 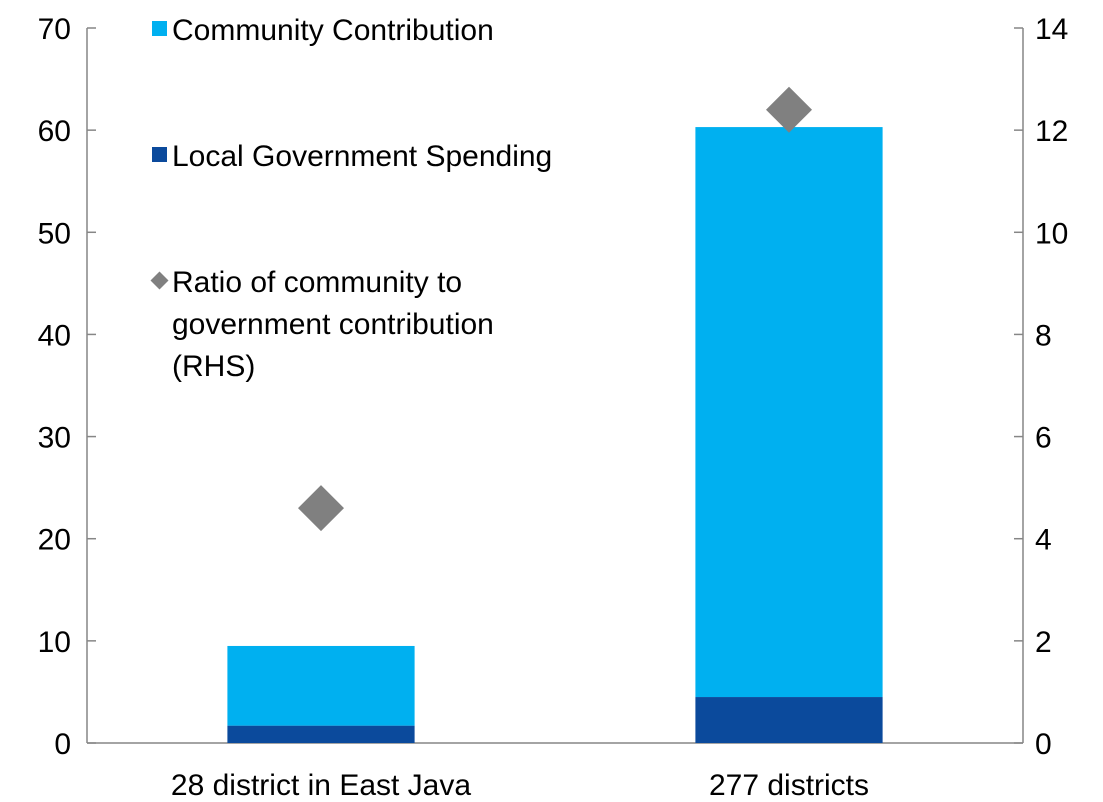 I want to click on left-tick-label: 20, so click(x=54, y=540).